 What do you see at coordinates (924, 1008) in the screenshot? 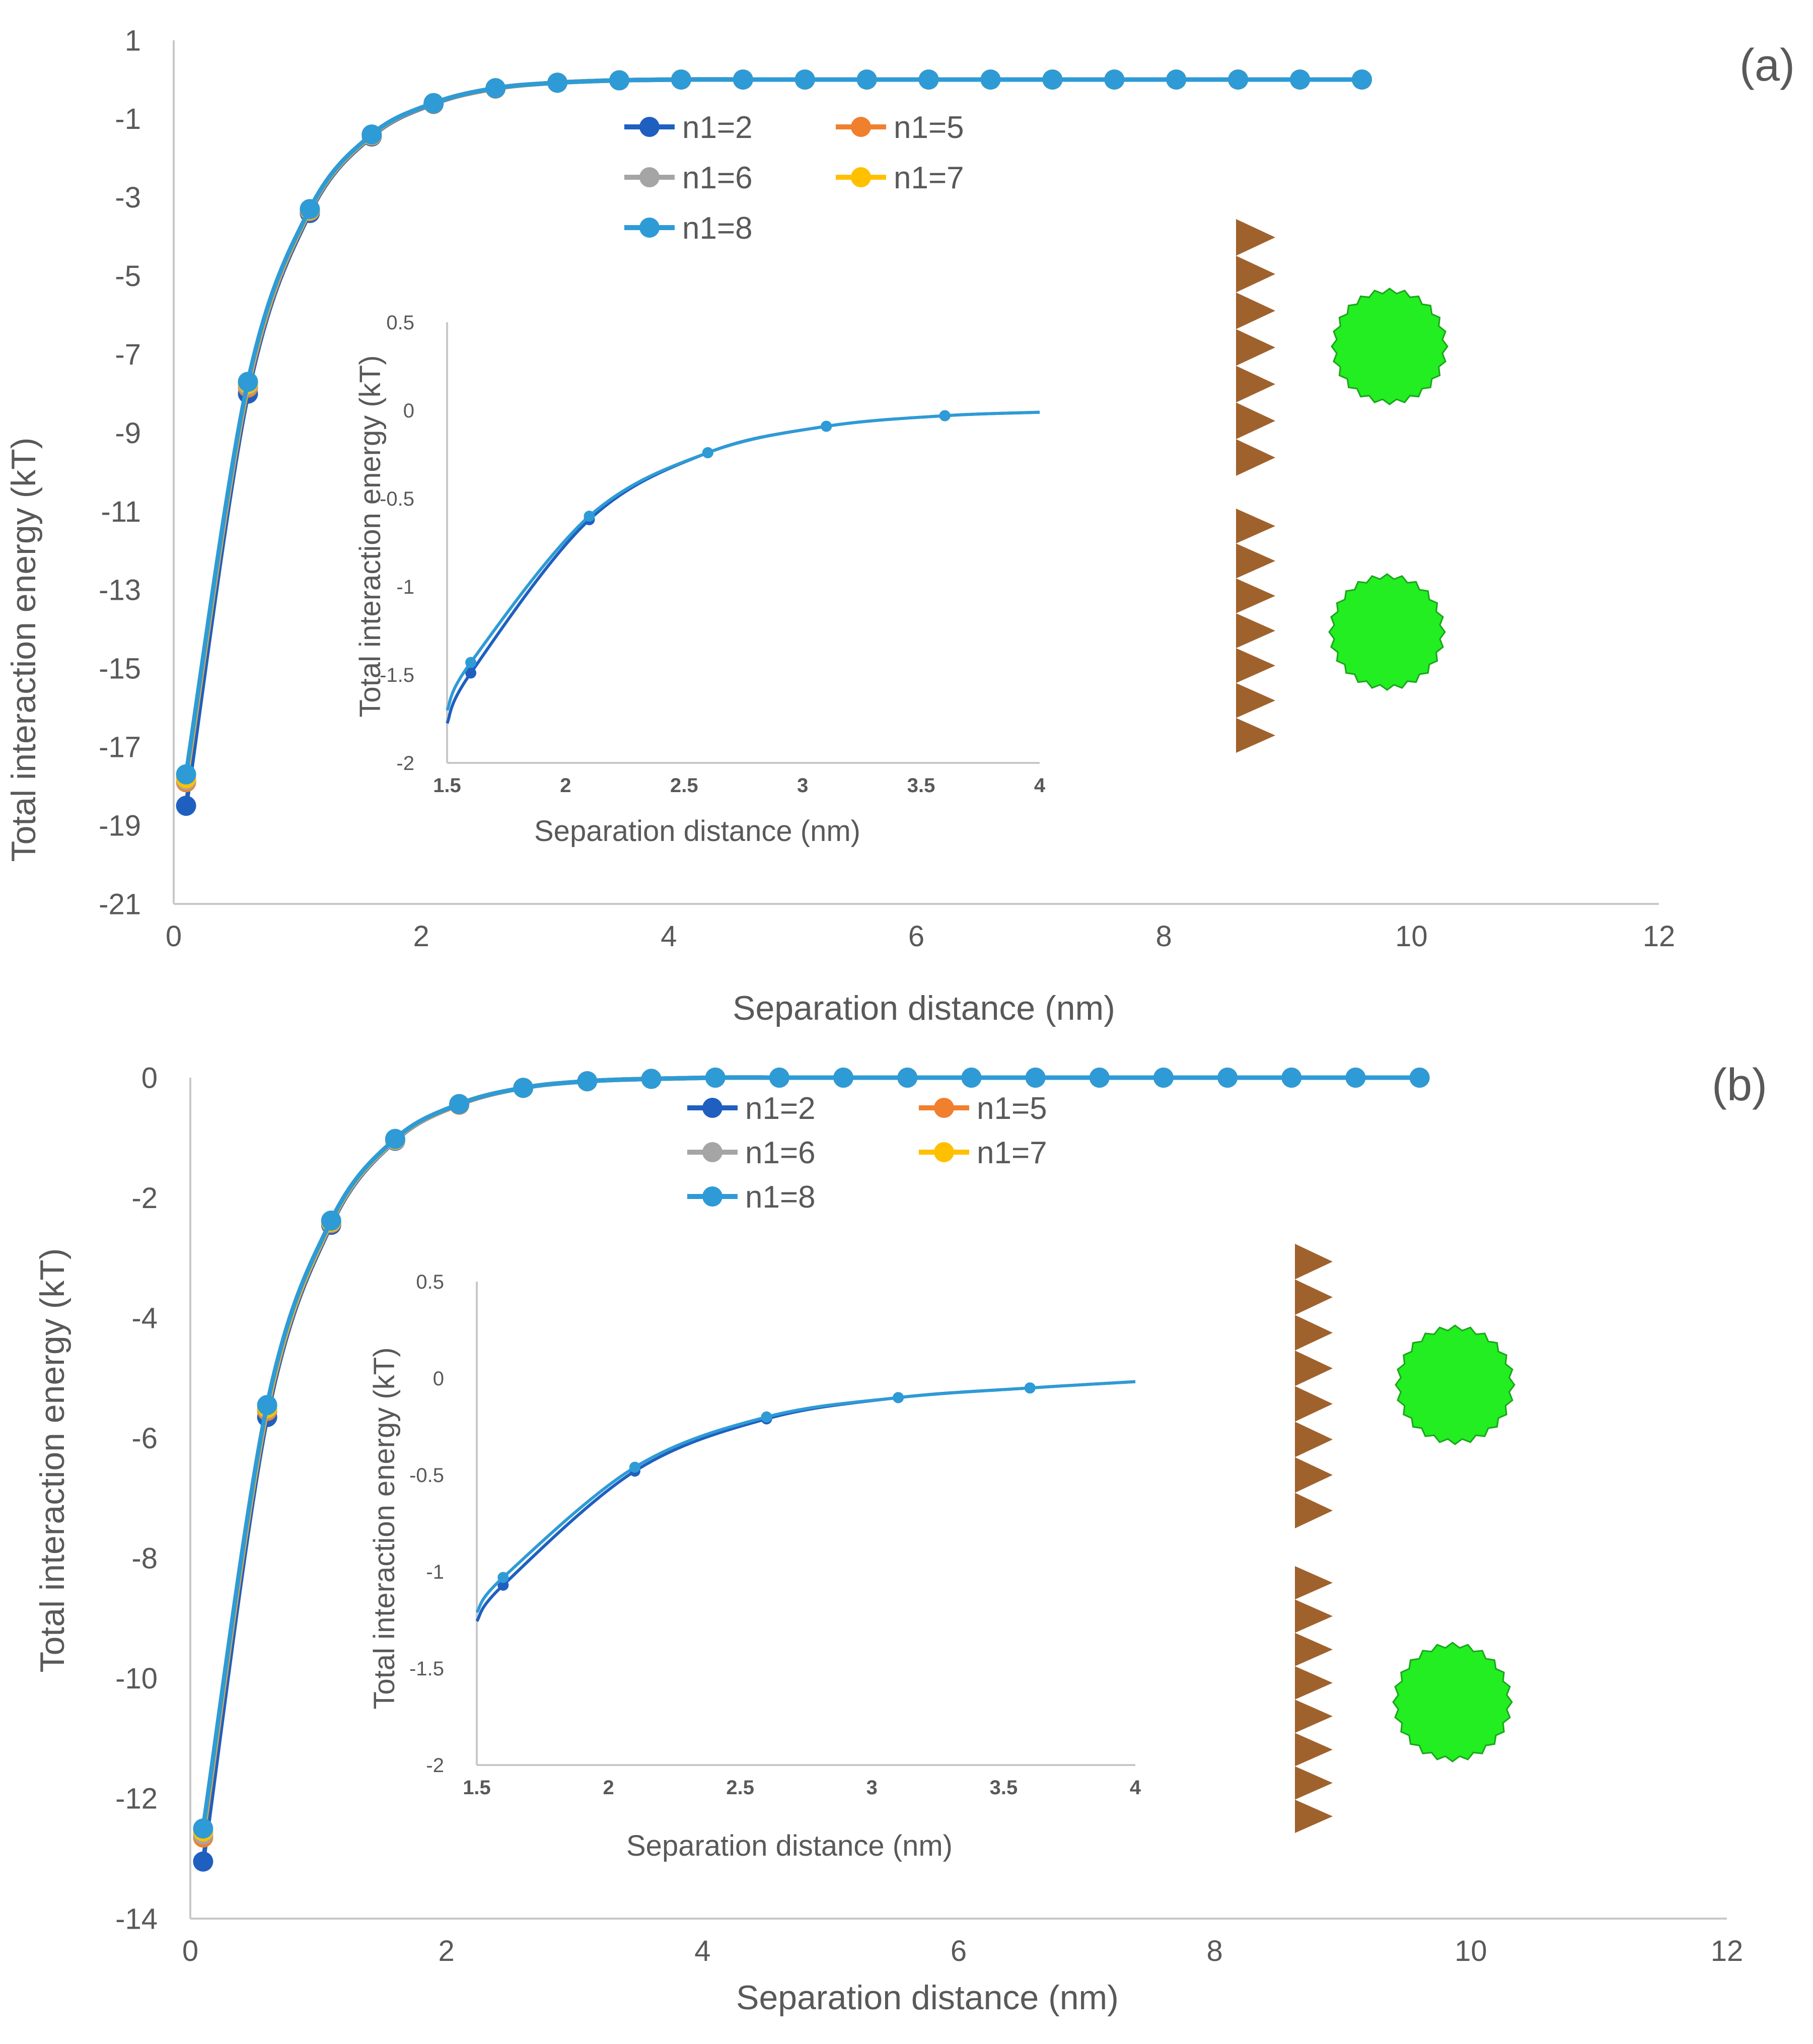
I see `x-axis-title: Separation distance (nm)` at bounding box center [924, 1008].